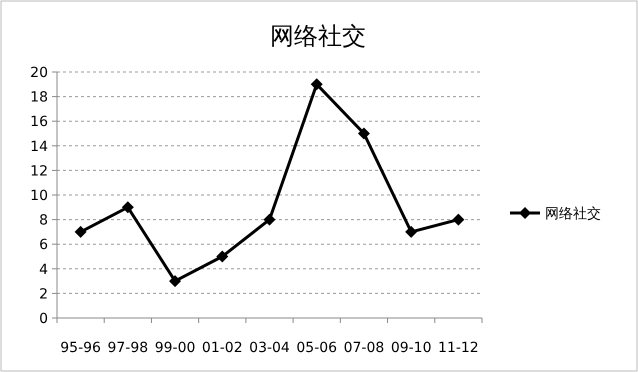 This screenshot has height=372, width=638. I want to click on x-tick-label: 97-98, so click(127, 348).